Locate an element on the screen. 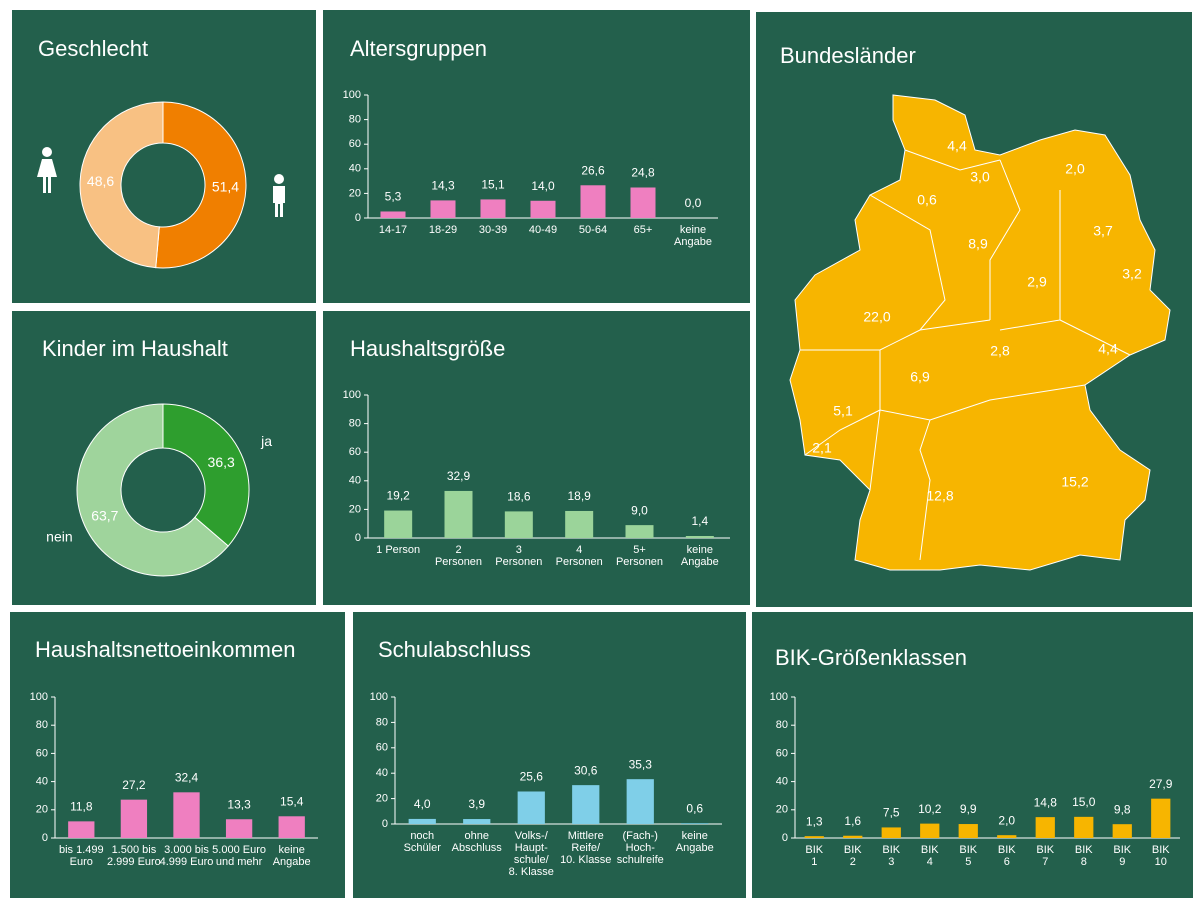 This screenshot has width=1193, height=899. value-label: 26,6 is located at coordinates (593, 170).